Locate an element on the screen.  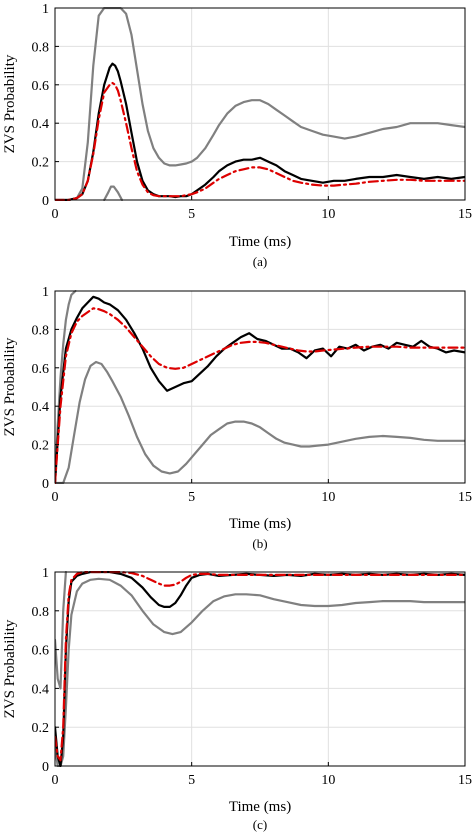
series-line-upper-bound is located at coordinates (61, 630).